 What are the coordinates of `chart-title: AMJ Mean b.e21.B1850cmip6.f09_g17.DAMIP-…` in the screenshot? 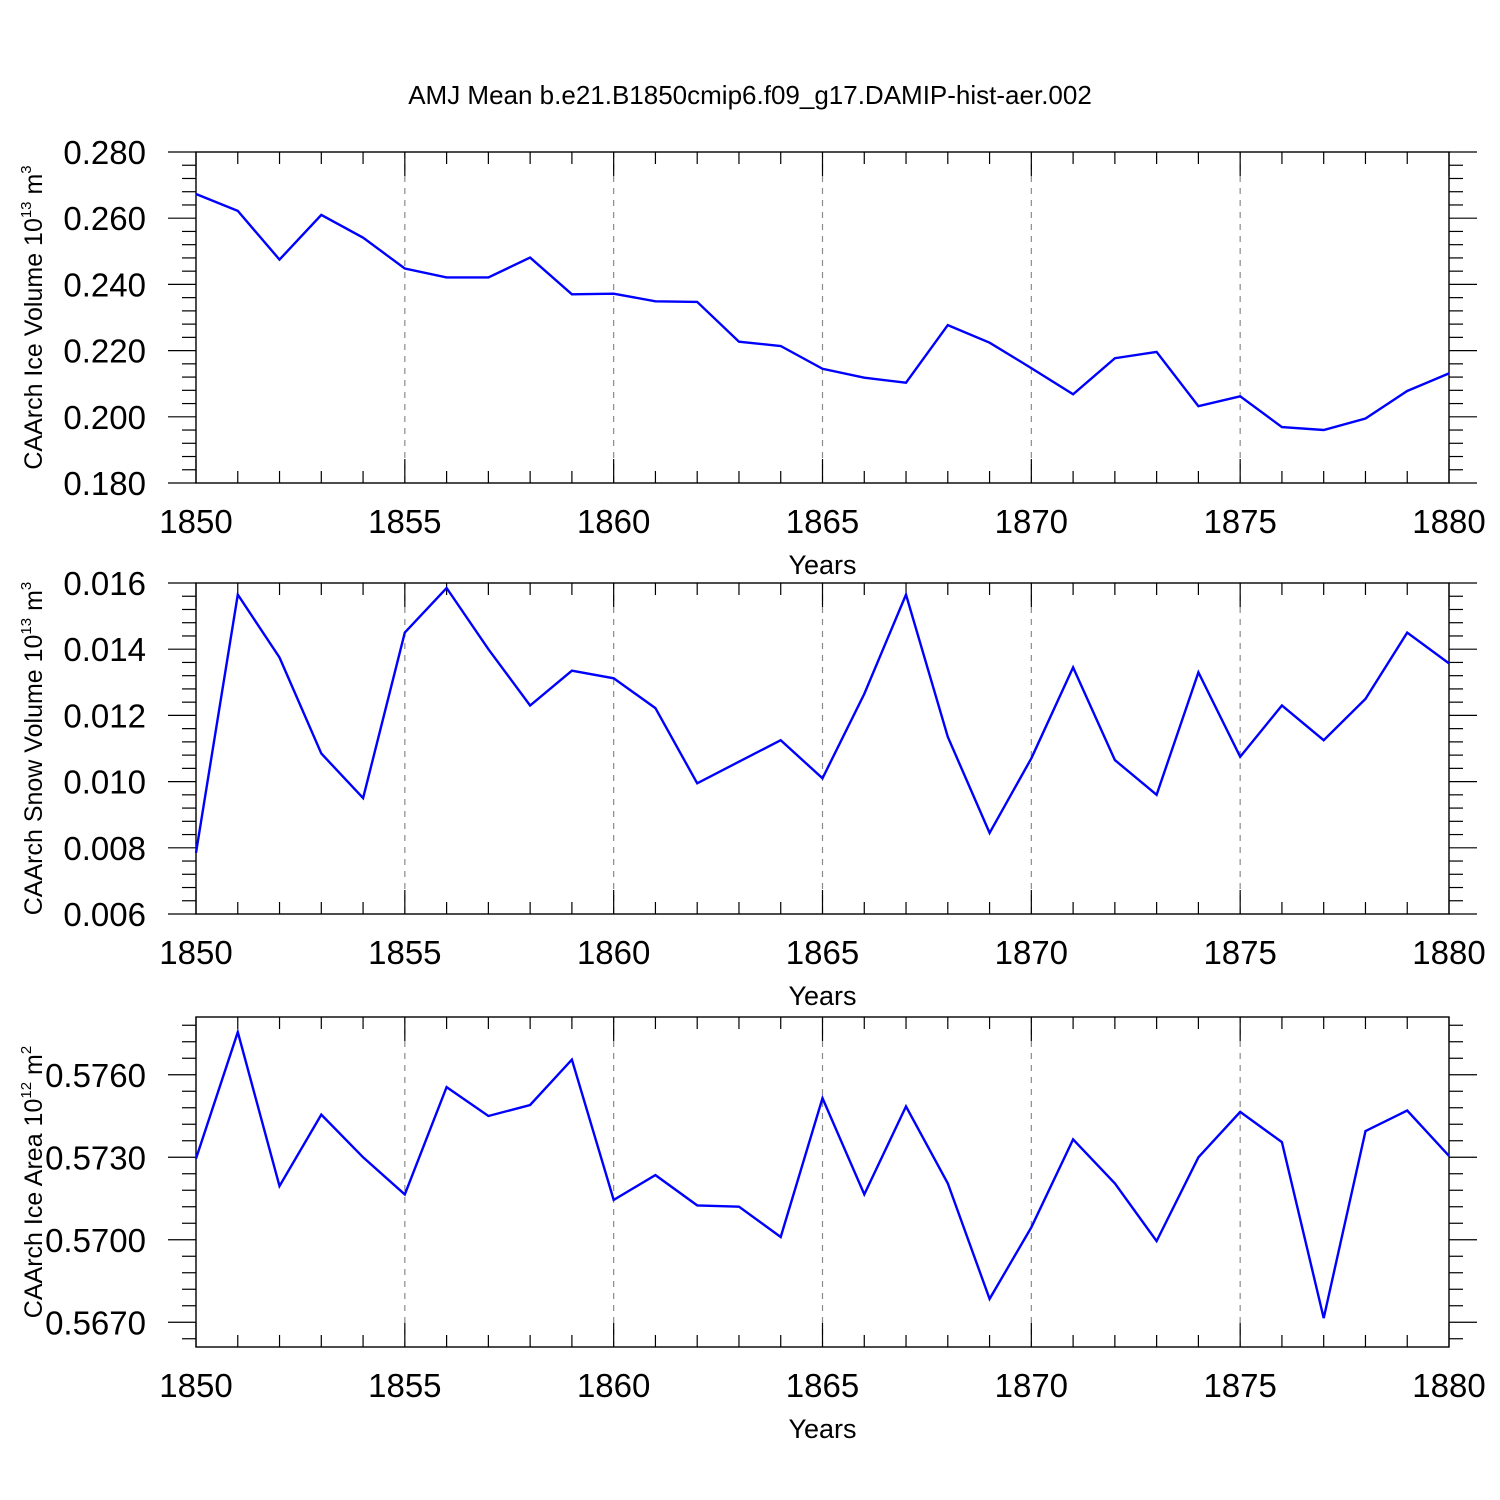 It's located at (750, 95).